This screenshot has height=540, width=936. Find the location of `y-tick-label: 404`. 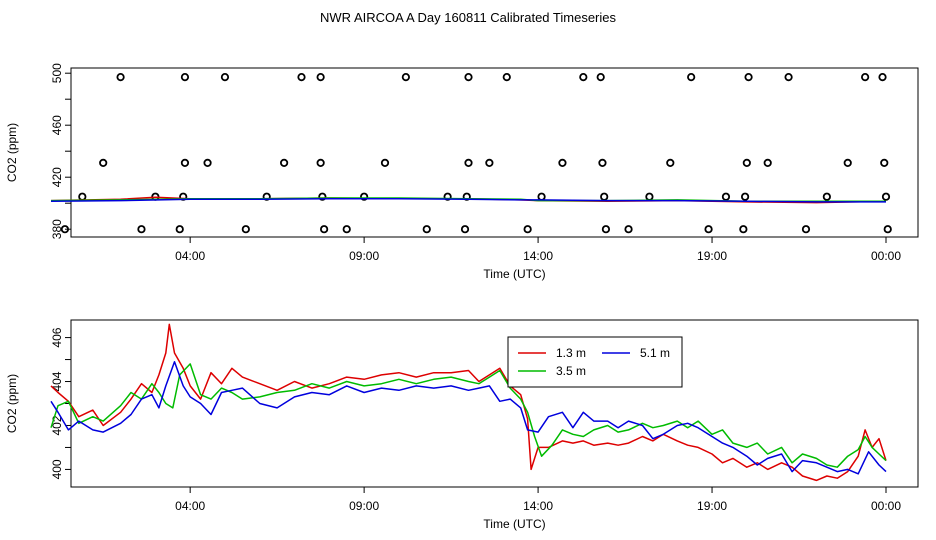

y-tick-label: 404 is located at coordinates (57, 381).